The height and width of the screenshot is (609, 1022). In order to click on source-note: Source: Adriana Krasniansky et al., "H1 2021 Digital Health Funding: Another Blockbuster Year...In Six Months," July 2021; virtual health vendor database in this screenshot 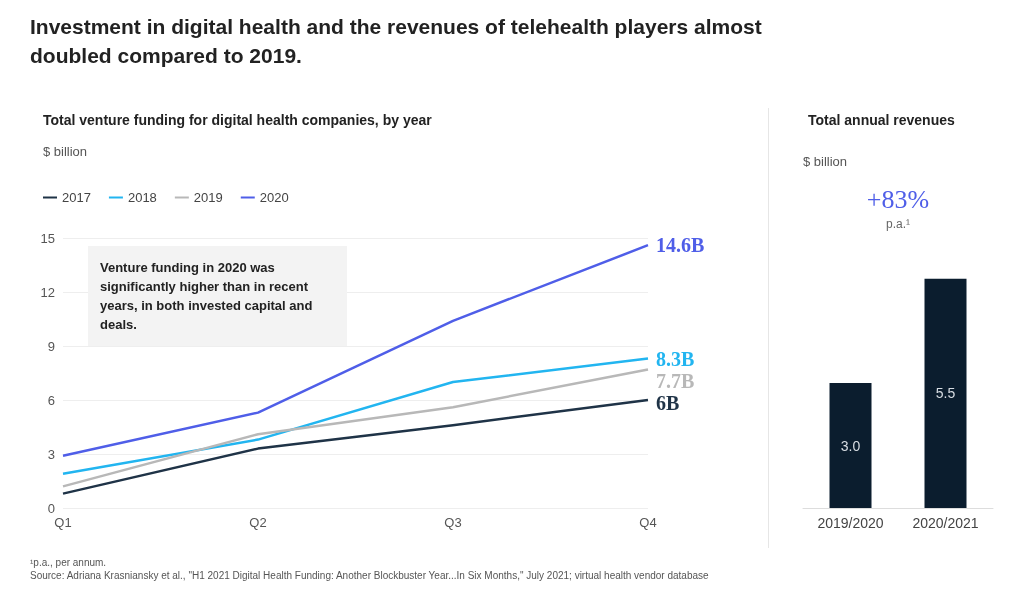, I will do `click(370, 575)`.